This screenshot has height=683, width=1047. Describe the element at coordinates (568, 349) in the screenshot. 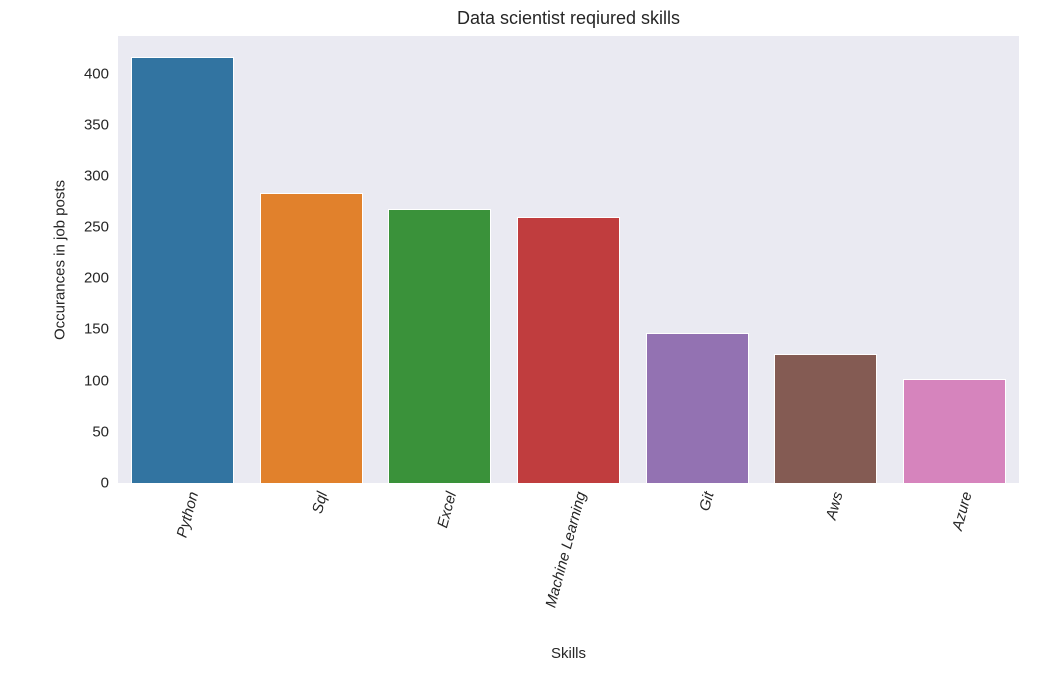

I see `bar-machine-learning` at that location.